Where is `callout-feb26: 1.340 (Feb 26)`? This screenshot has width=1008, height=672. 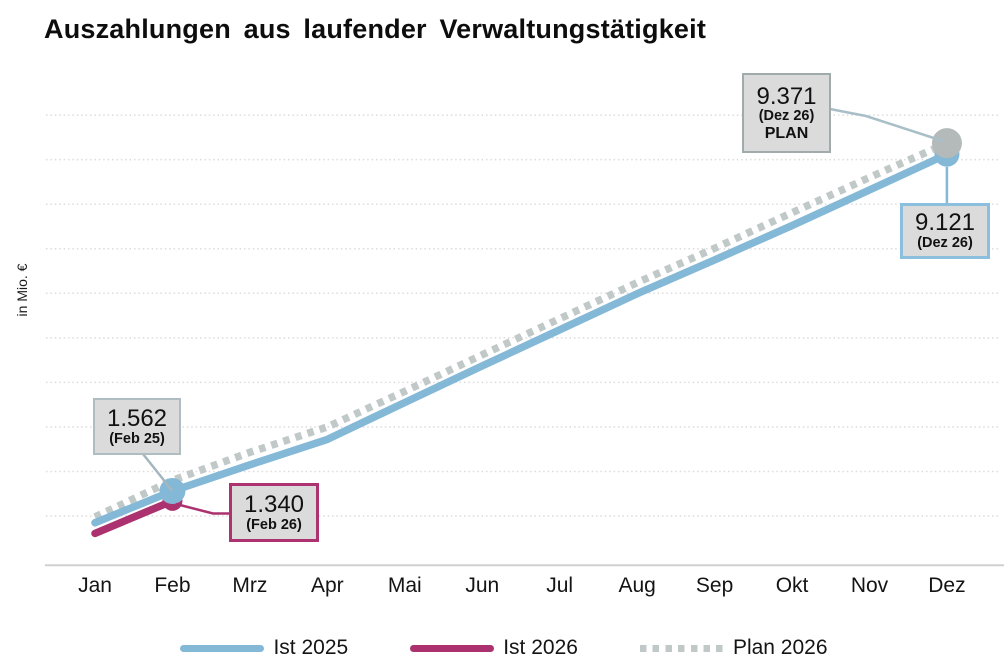
callout-feb26: 1.340 (Feb 26) is located at coordinates (274, 512).